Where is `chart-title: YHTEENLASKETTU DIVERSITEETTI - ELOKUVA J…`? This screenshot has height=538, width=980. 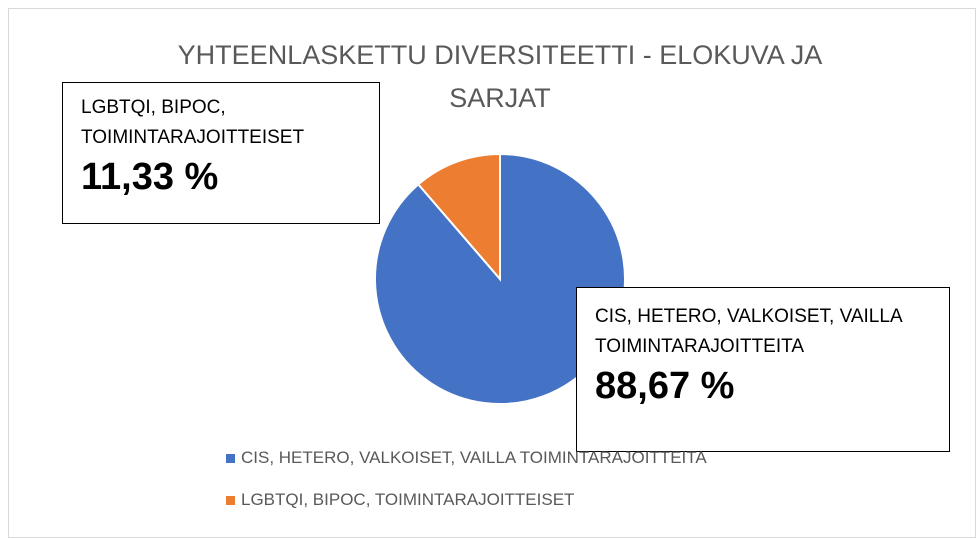
chart-title: YHTEENLASKETTU DIVERSITEETTI - ELOKUVA J… is located at coordinates (500, 76).